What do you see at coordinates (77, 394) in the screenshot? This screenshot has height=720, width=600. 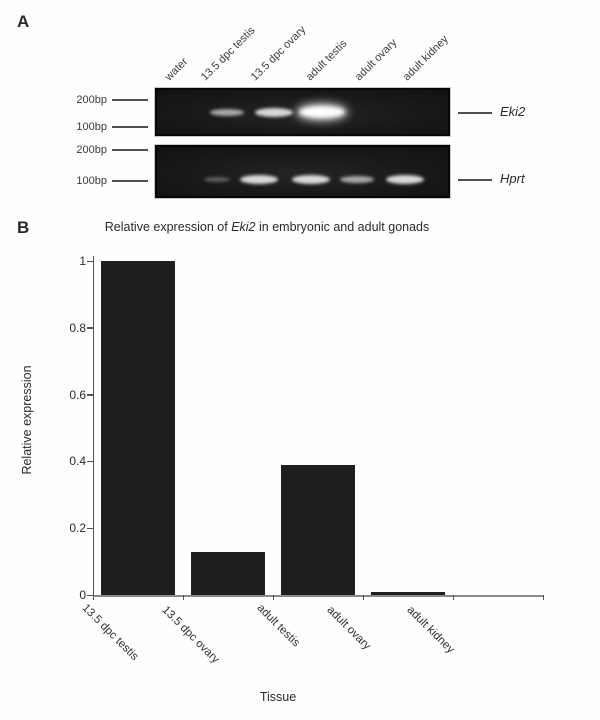 I see `y-tick-label: 0.6` at bounding box center [77, 394].